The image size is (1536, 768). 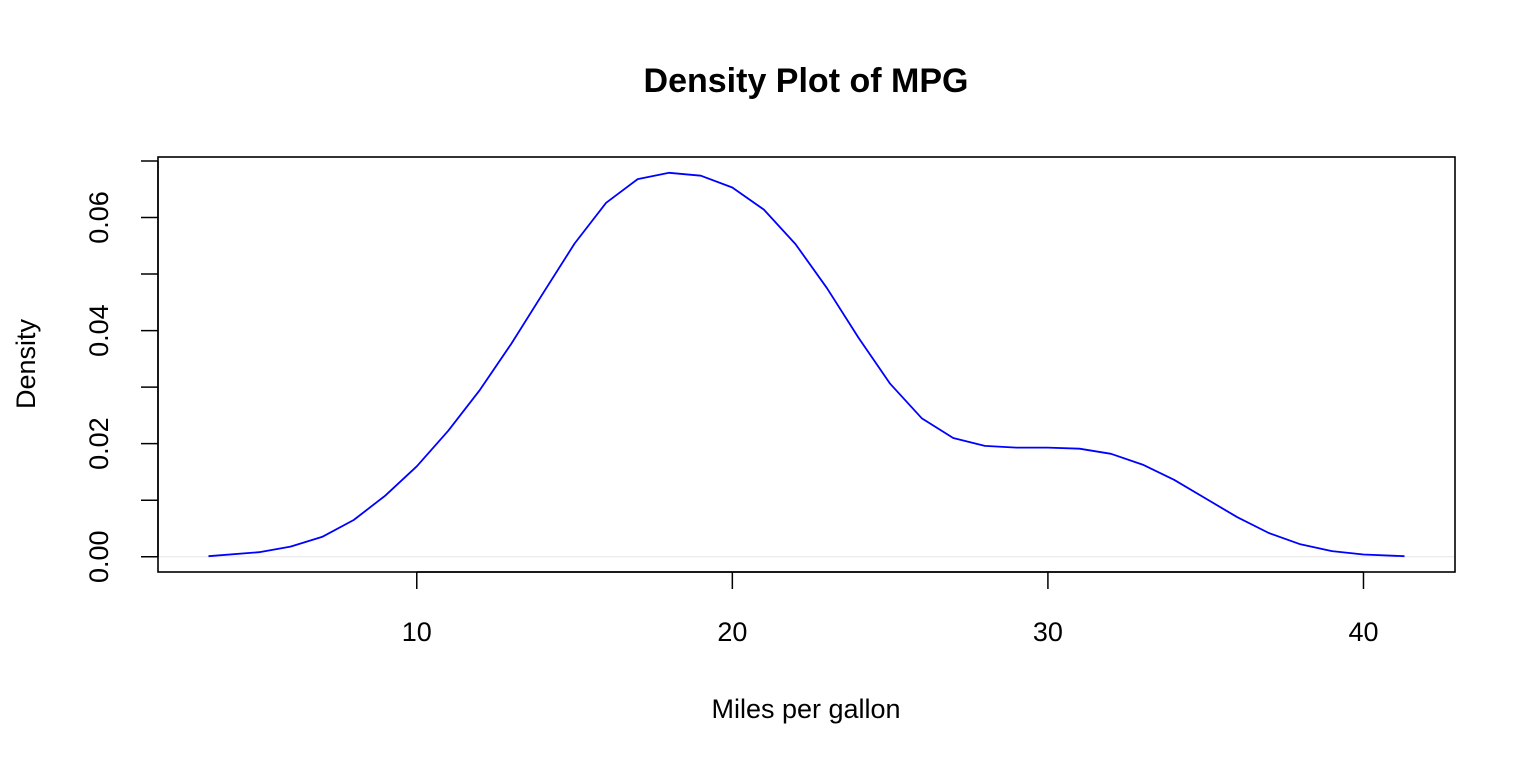 What do you see at coordinates (99, 556) in the screenshot?
I see `y-tick-label: 0.00` at bounding box center [99, 556].